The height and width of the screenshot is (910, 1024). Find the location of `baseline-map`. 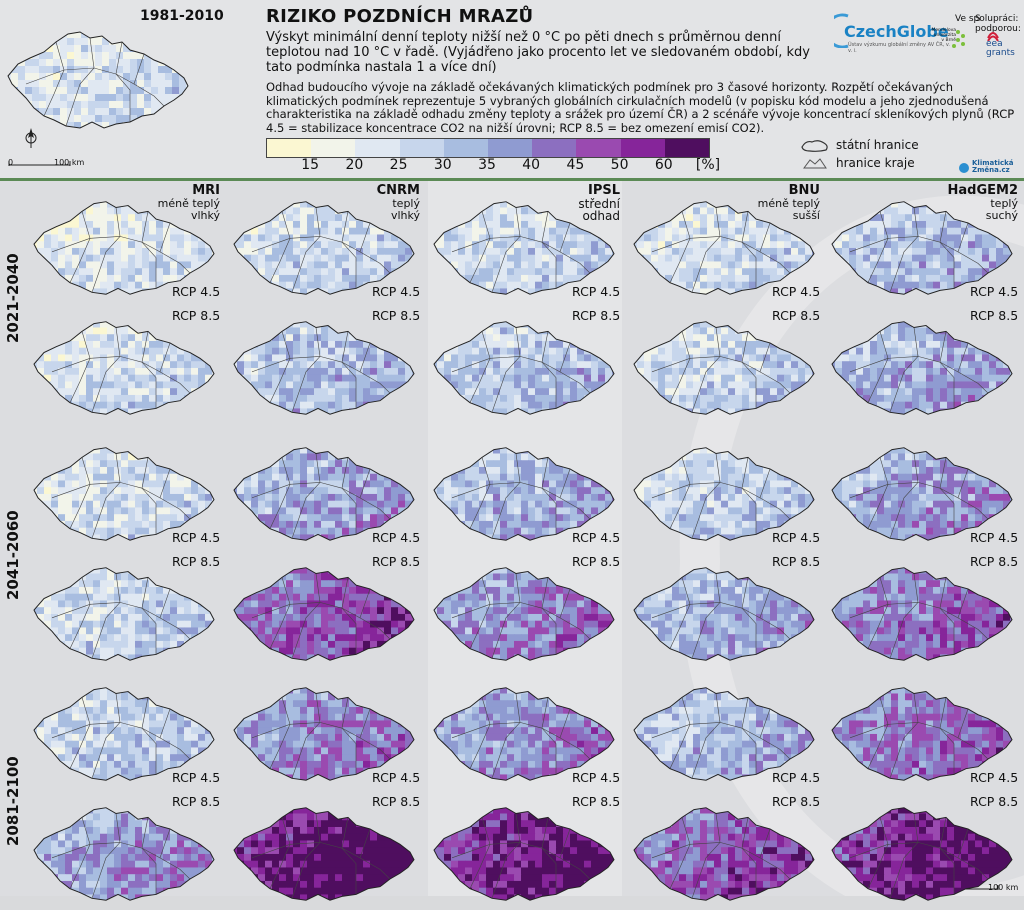

baseline-map is located at coordinates (99, 79).